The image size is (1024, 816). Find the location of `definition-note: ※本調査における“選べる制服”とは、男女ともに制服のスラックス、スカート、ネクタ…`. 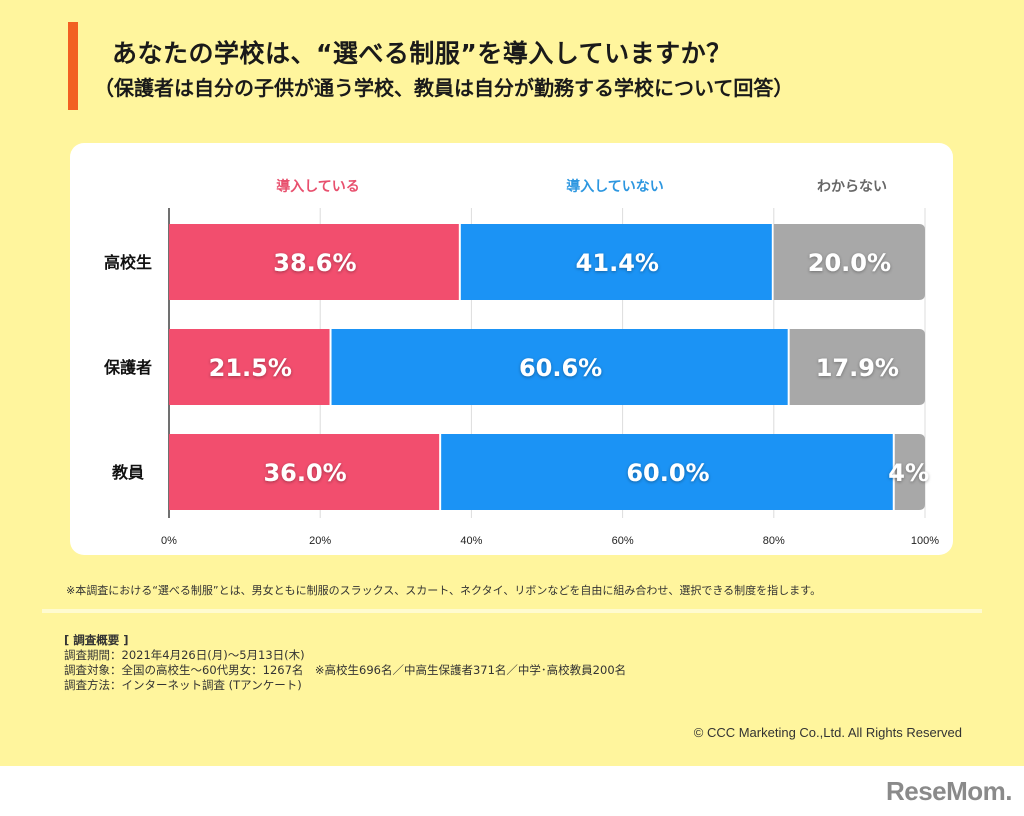

definition-note: ※本調査における“選べる制服”とは、男女ともに制服のスラックス、スカート、ネクタ… is located at coordinates (444, 590).